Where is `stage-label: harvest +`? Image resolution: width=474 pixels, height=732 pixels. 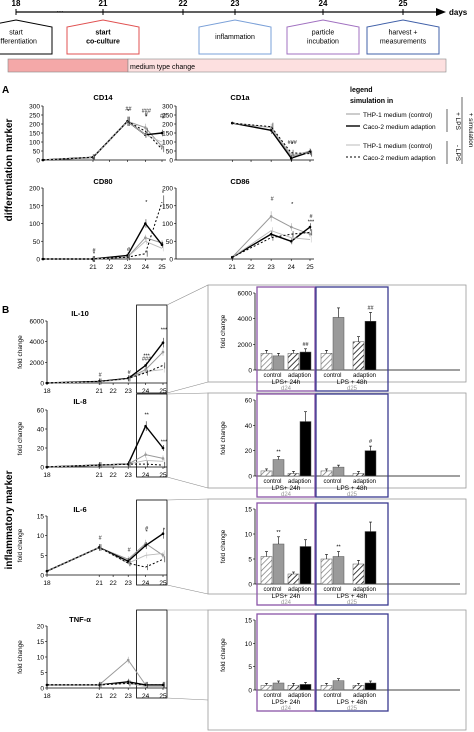
stage-label: harvest + is located at coordinates (403, 33).